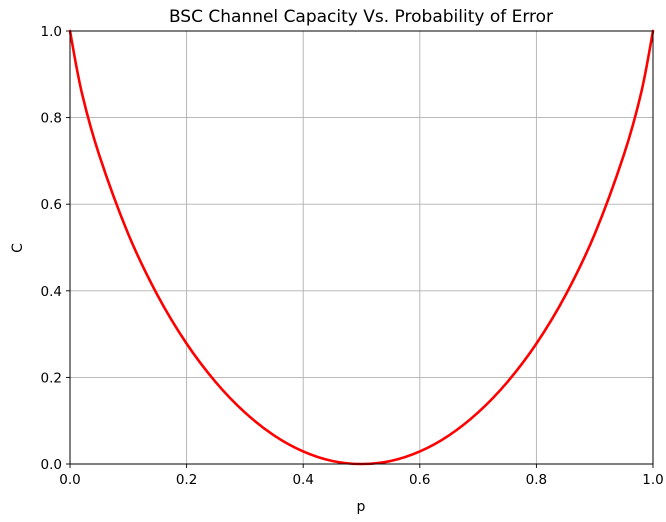  I want to click on x-tick-label: 0.6, so click(419, 480).